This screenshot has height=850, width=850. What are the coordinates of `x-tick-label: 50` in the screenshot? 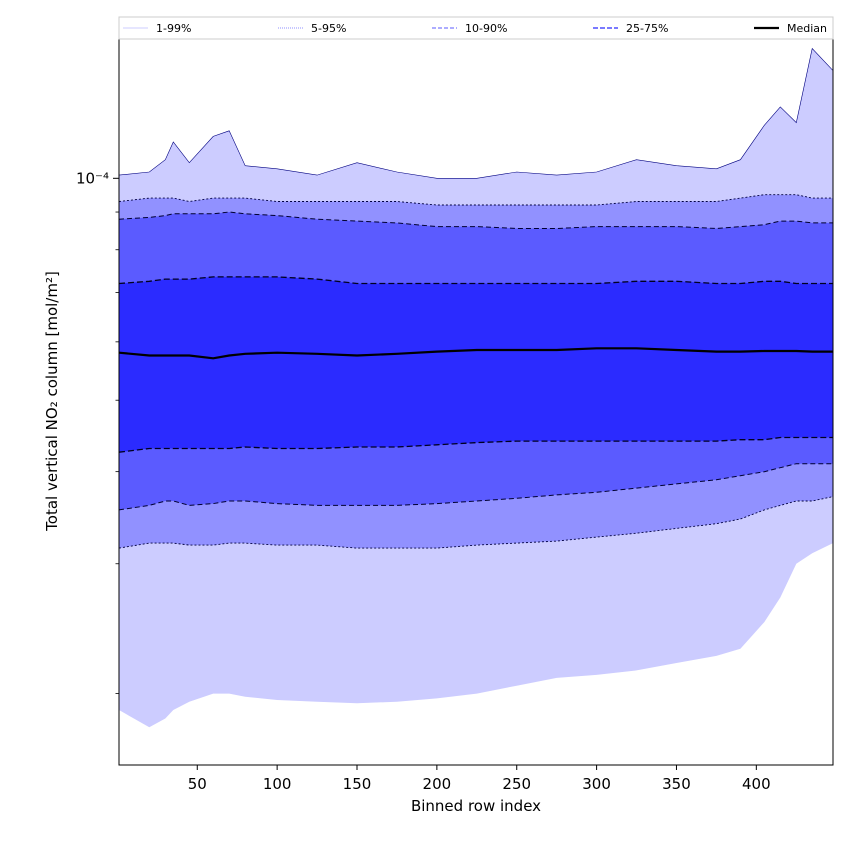 It's located at (197, 784).